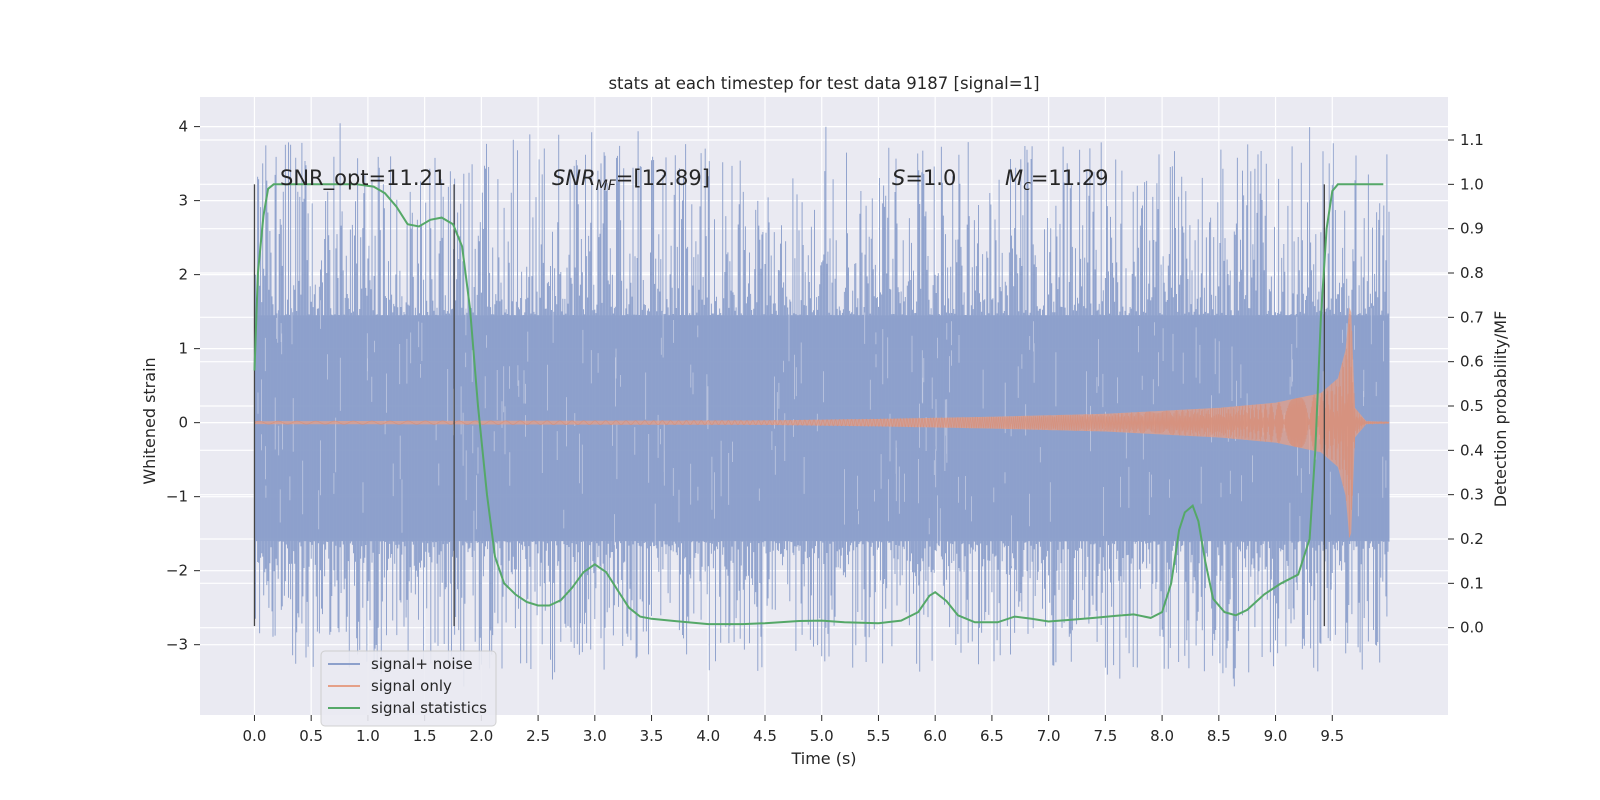 This screenshot has width=1600, height=800. What do you see at coordinates (1105, 736) in the screenshot?
I see `x-tick-label: 7.5` at bounding box center [1105, 736].